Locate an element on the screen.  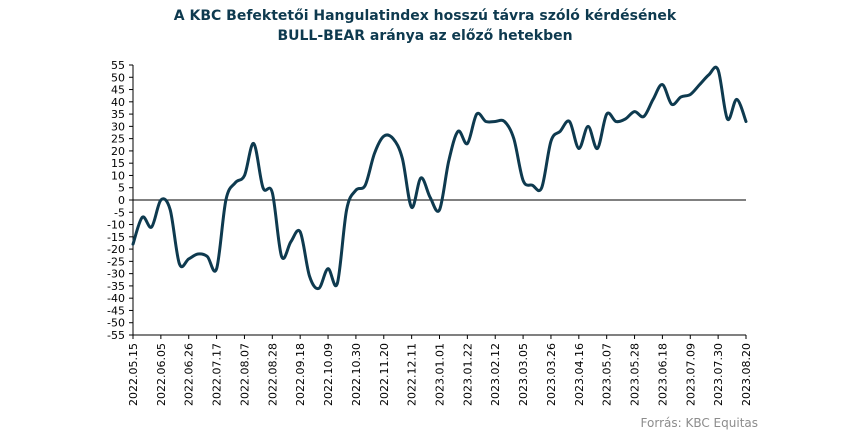
x-tick-label: 2023.02.12 is located at coordinates (495, 374).